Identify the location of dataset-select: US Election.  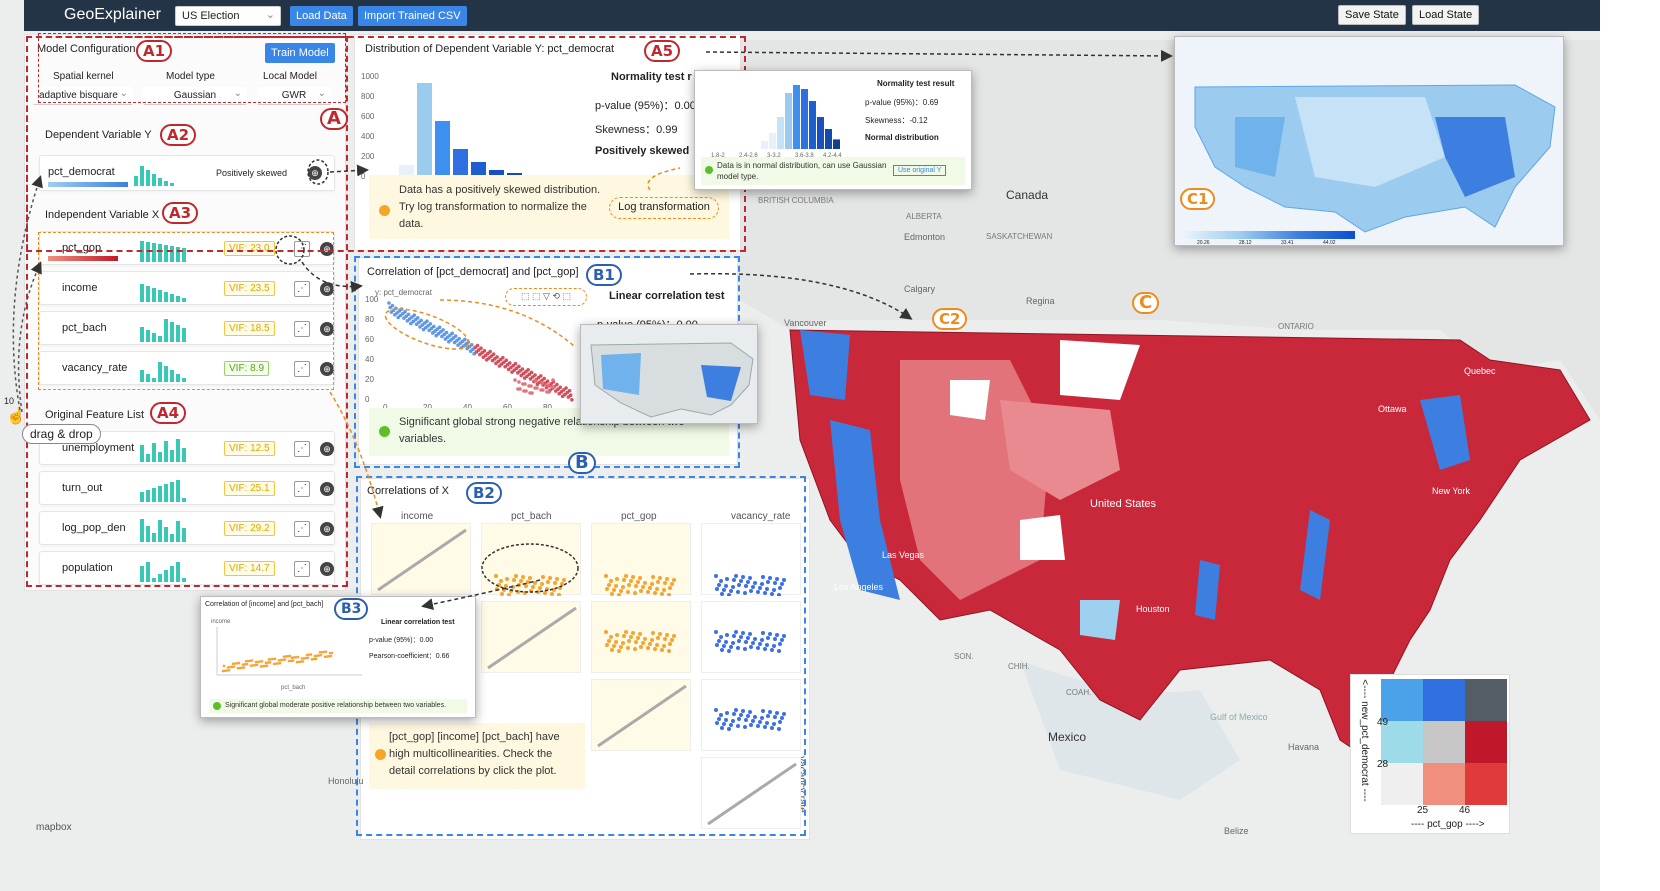
(228, 16).